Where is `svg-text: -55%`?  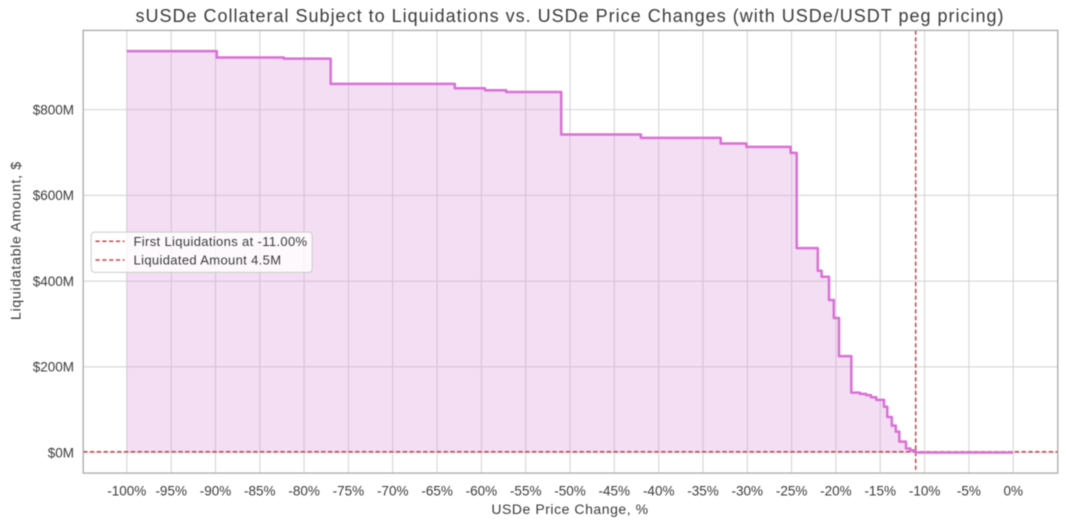 svg-text: -55% is located at coordinates (526, 491).